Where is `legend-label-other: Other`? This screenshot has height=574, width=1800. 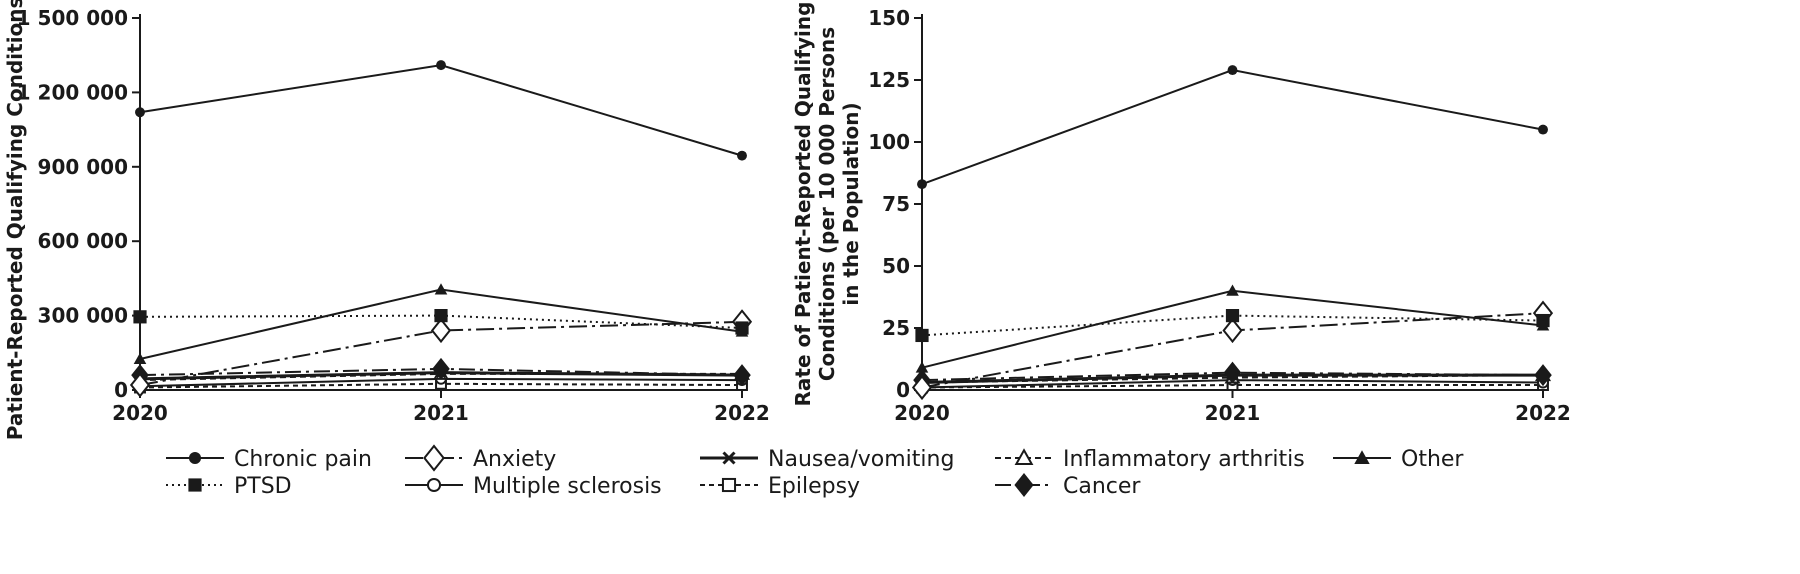
legend-label-other: Other is located at coordinates (1432, 459).